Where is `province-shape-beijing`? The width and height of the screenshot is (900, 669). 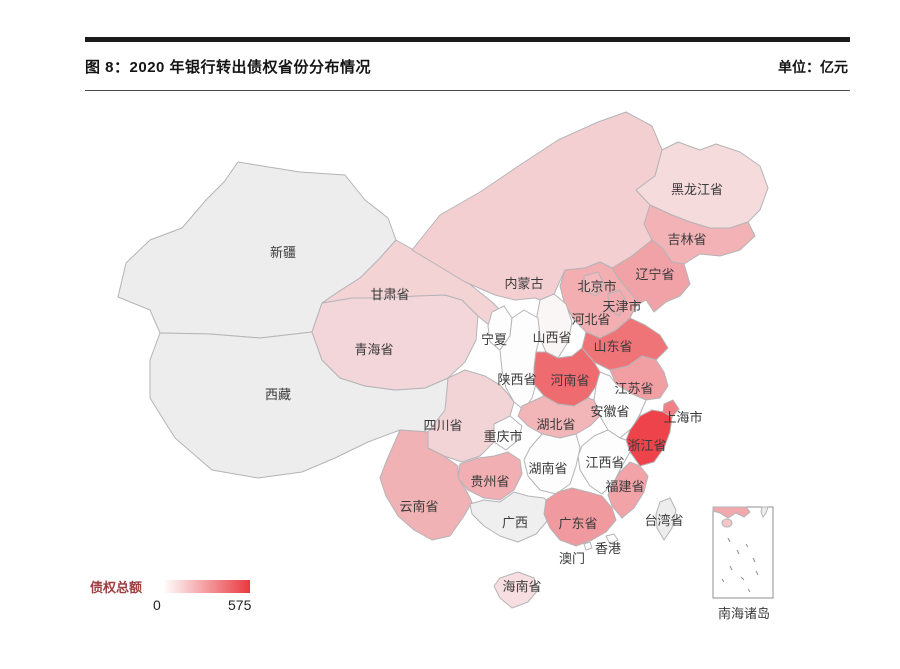 province-shape-beijing is located at coordinates (594, 284).